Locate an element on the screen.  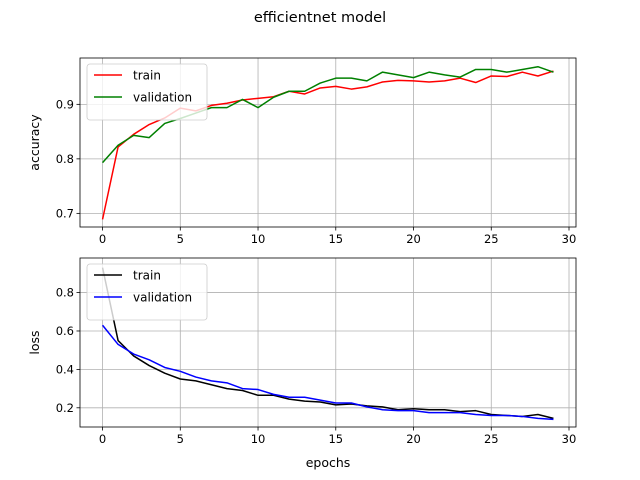
y-tick-label: 0.4 is located at coordinates (65, 369).